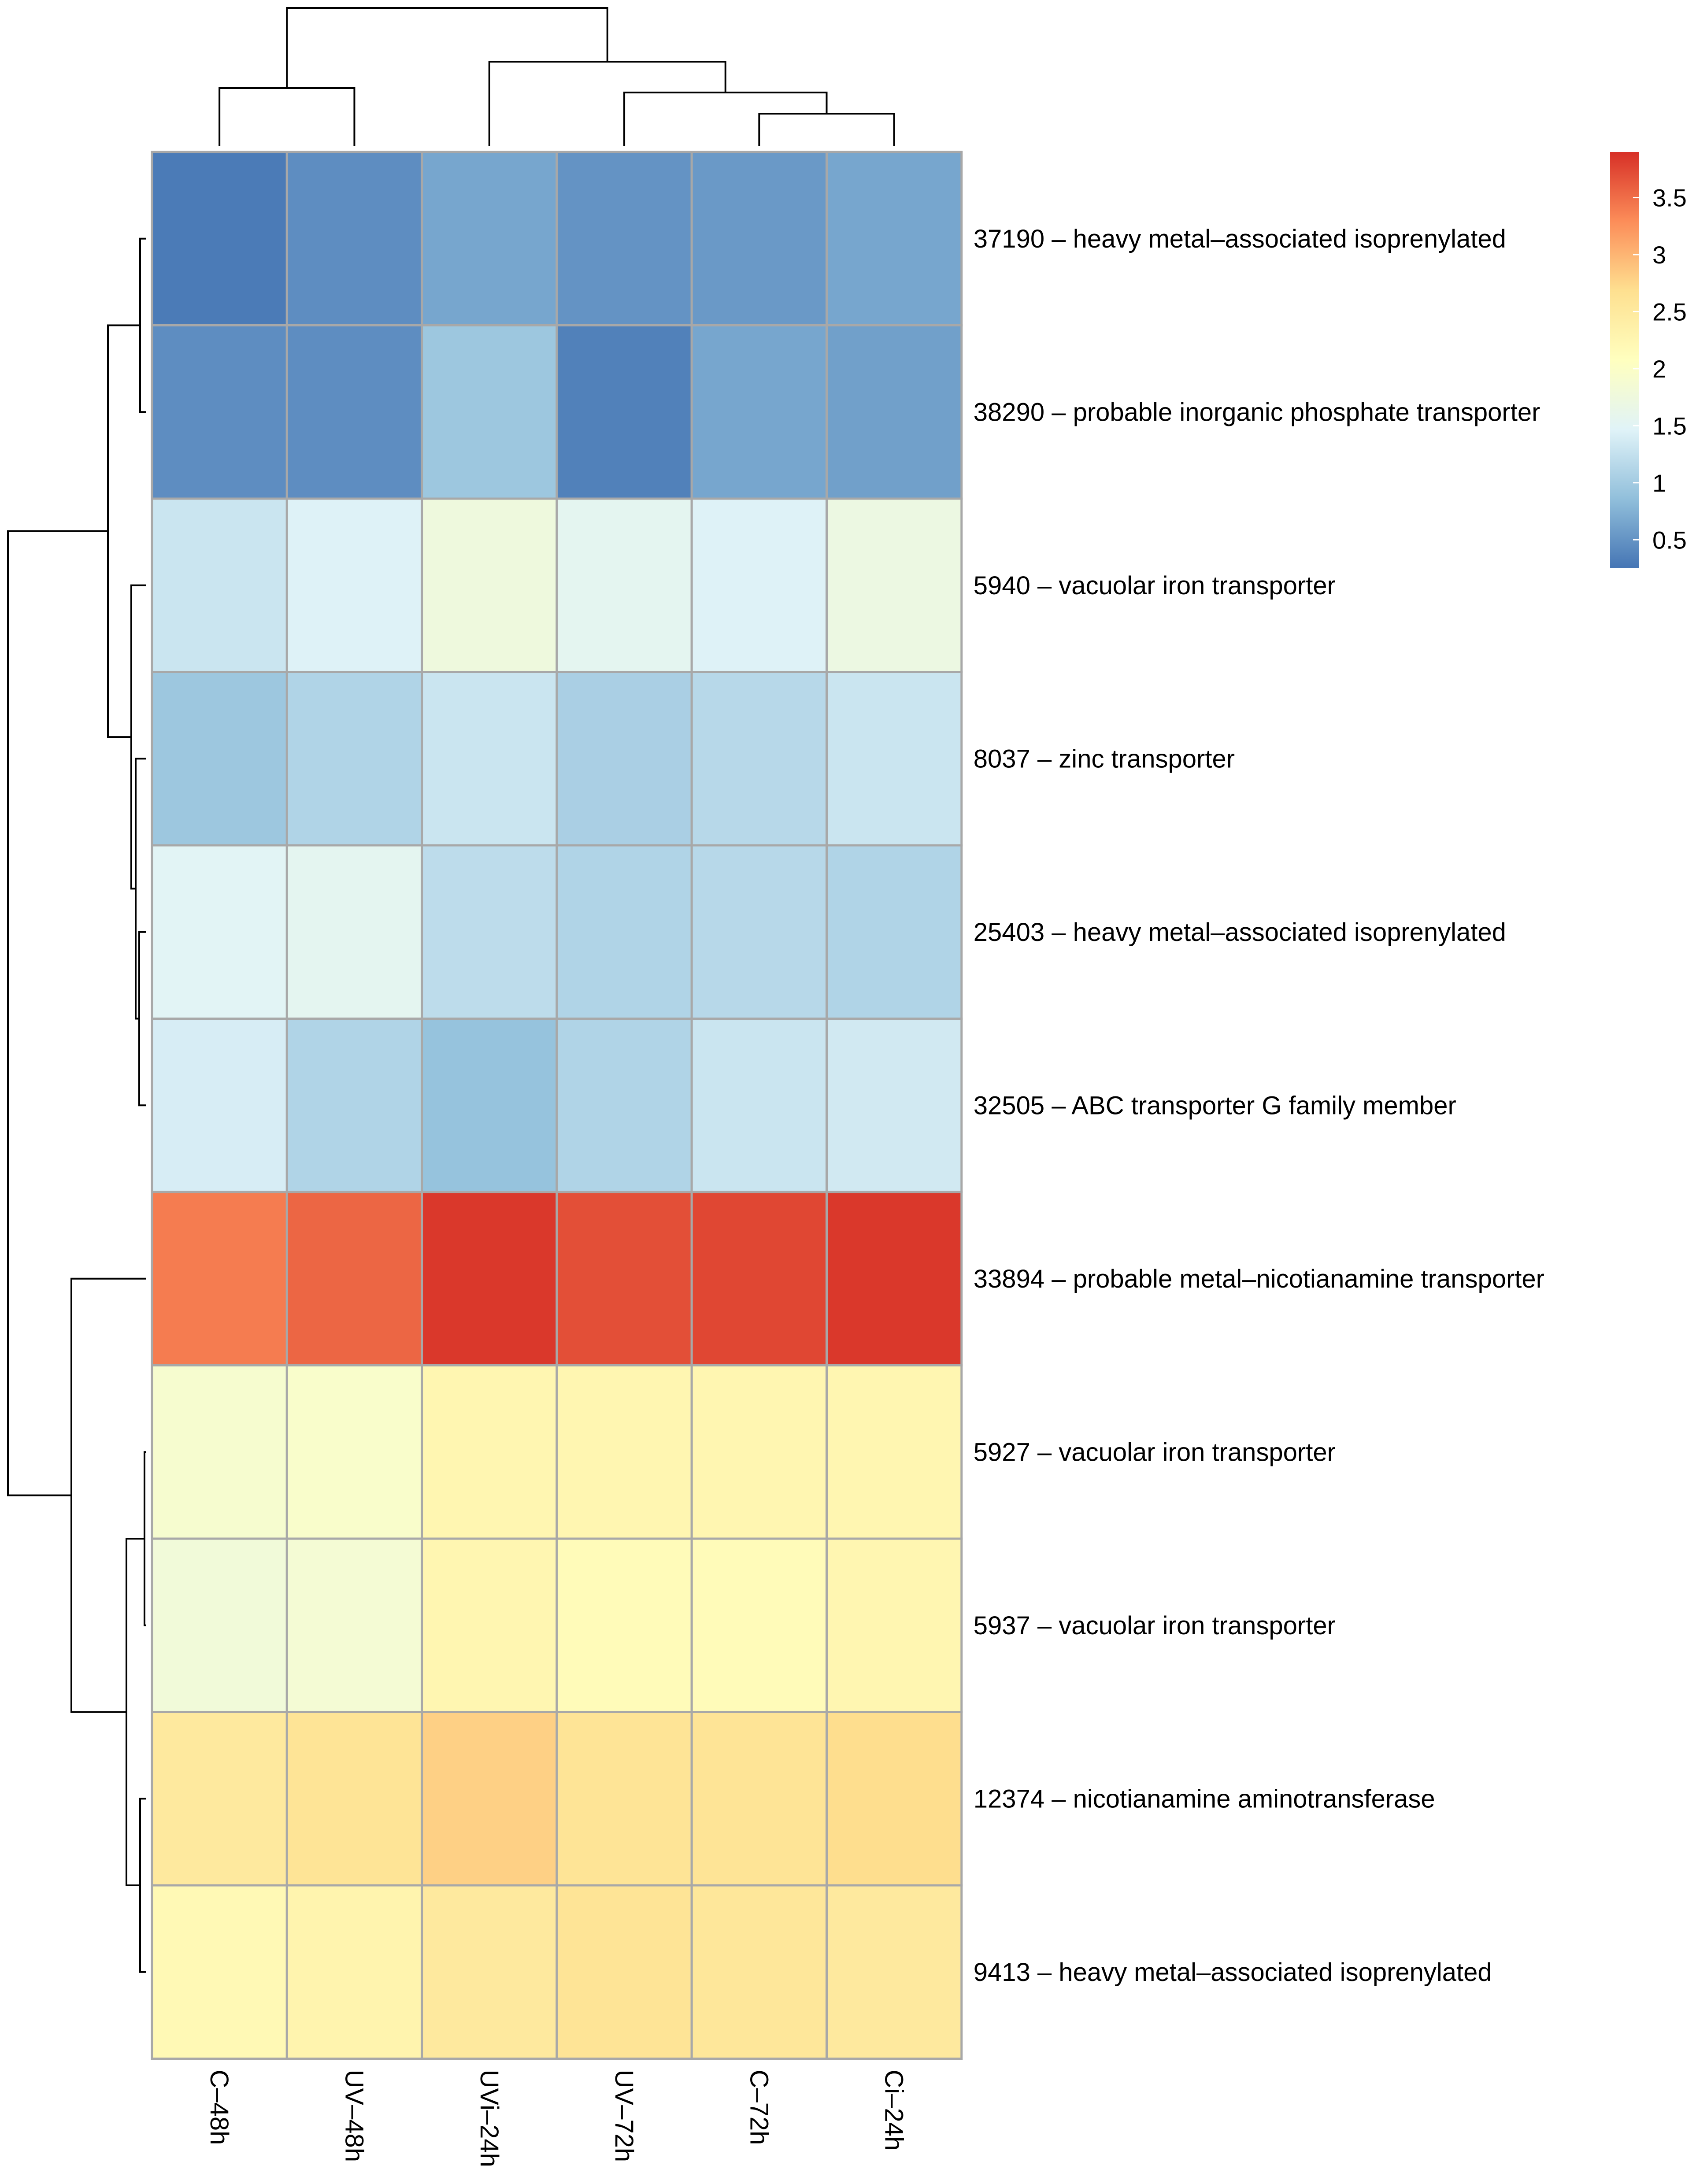 The height and width of the screenshot is (2184, 1696). Describe the element at coordinates (1670, 198) in the screenshot. I see `legend-tick-label: 3.5` at that location.